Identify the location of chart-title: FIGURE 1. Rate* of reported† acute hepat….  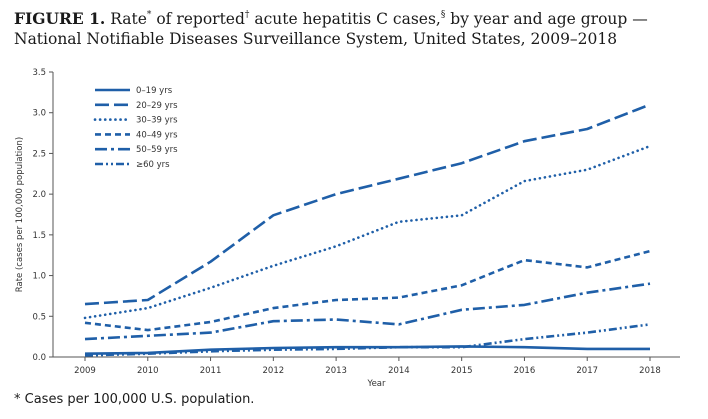
(359, 29).